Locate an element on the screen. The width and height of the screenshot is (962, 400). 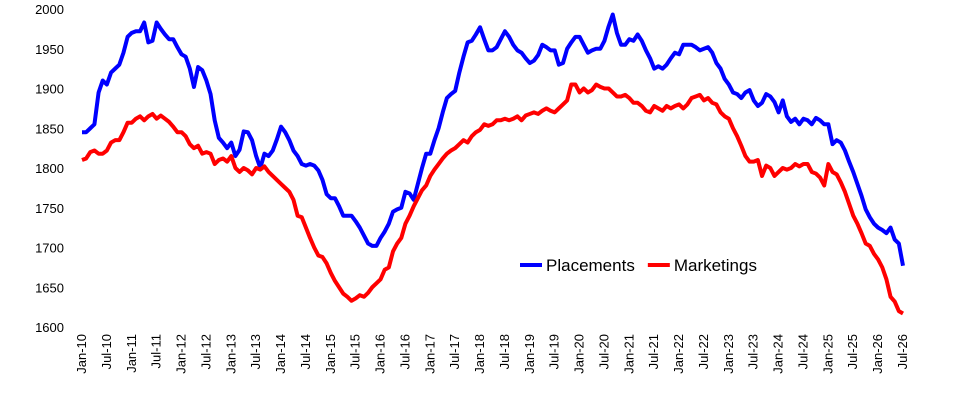
x-tick-label: Jan-19 is located at coordinates (529, 354).